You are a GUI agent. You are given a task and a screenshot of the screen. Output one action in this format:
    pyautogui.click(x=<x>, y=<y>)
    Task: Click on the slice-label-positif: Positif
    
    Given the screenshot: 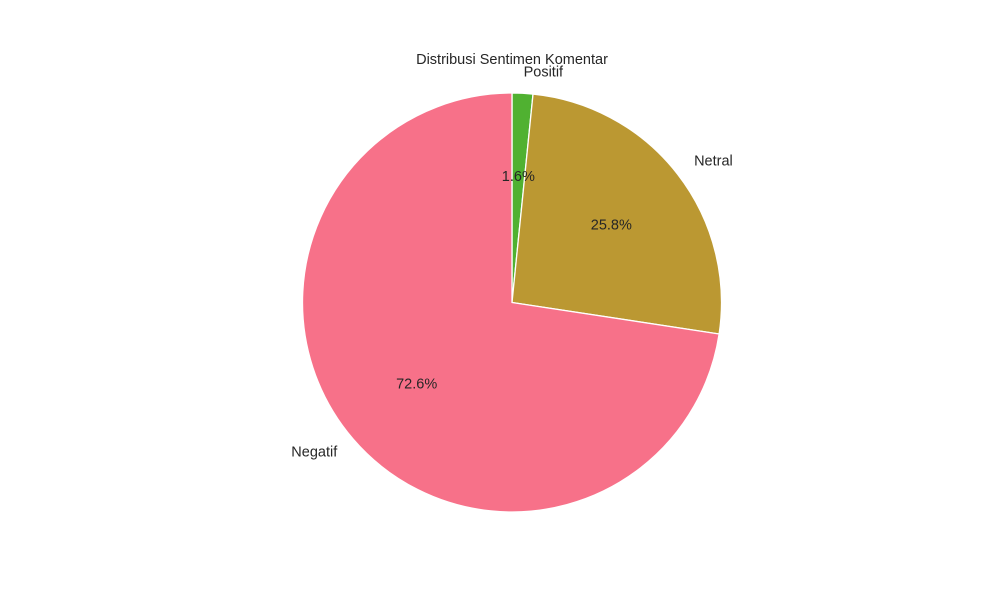 What is the action you would take?
    pyautogui.click(x=544, y=72)
    